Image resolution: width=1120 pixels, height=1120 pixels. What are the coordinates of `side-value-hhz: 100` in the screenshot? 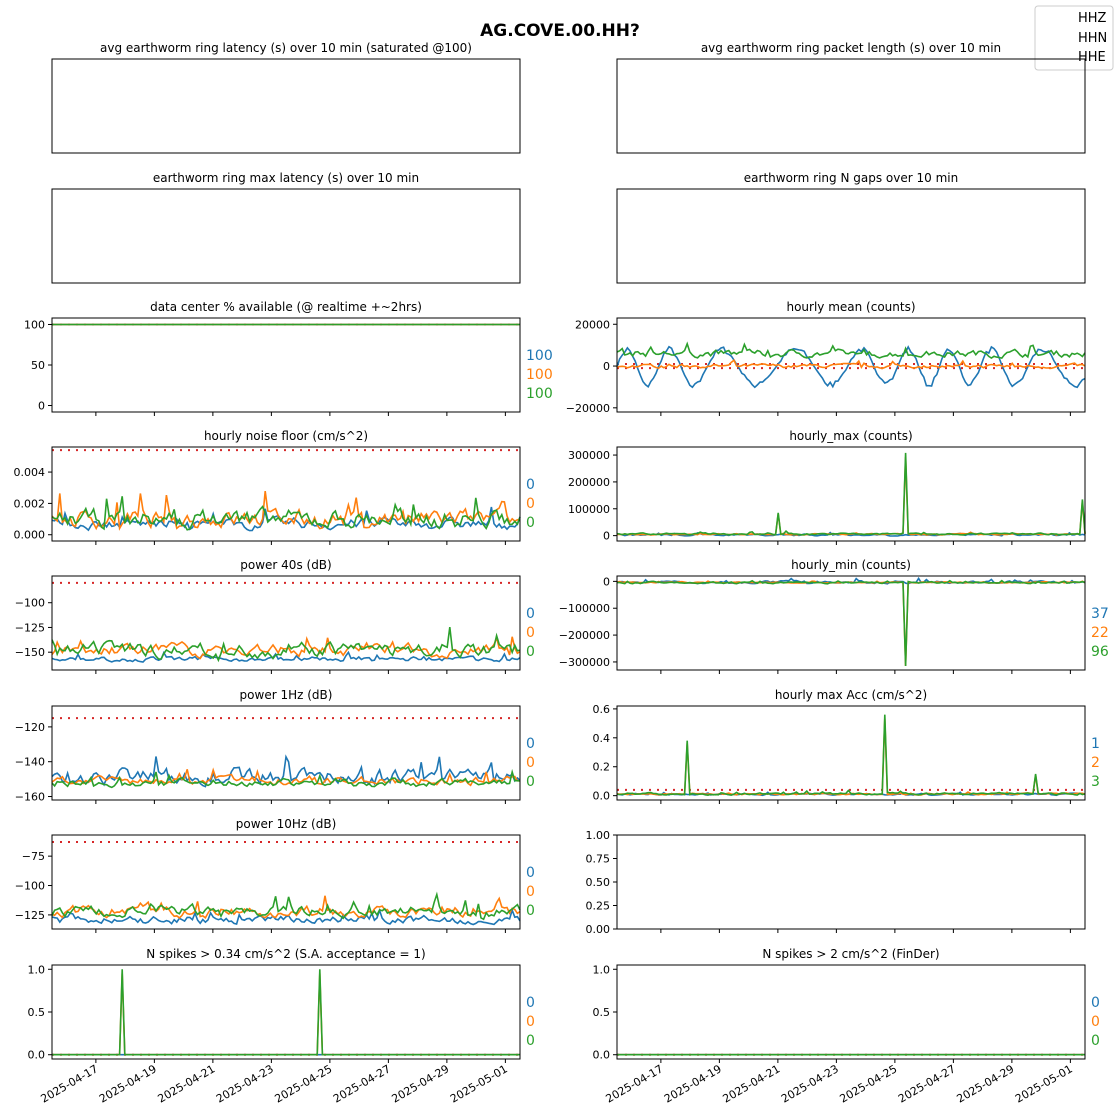 It's located at (539, 356).